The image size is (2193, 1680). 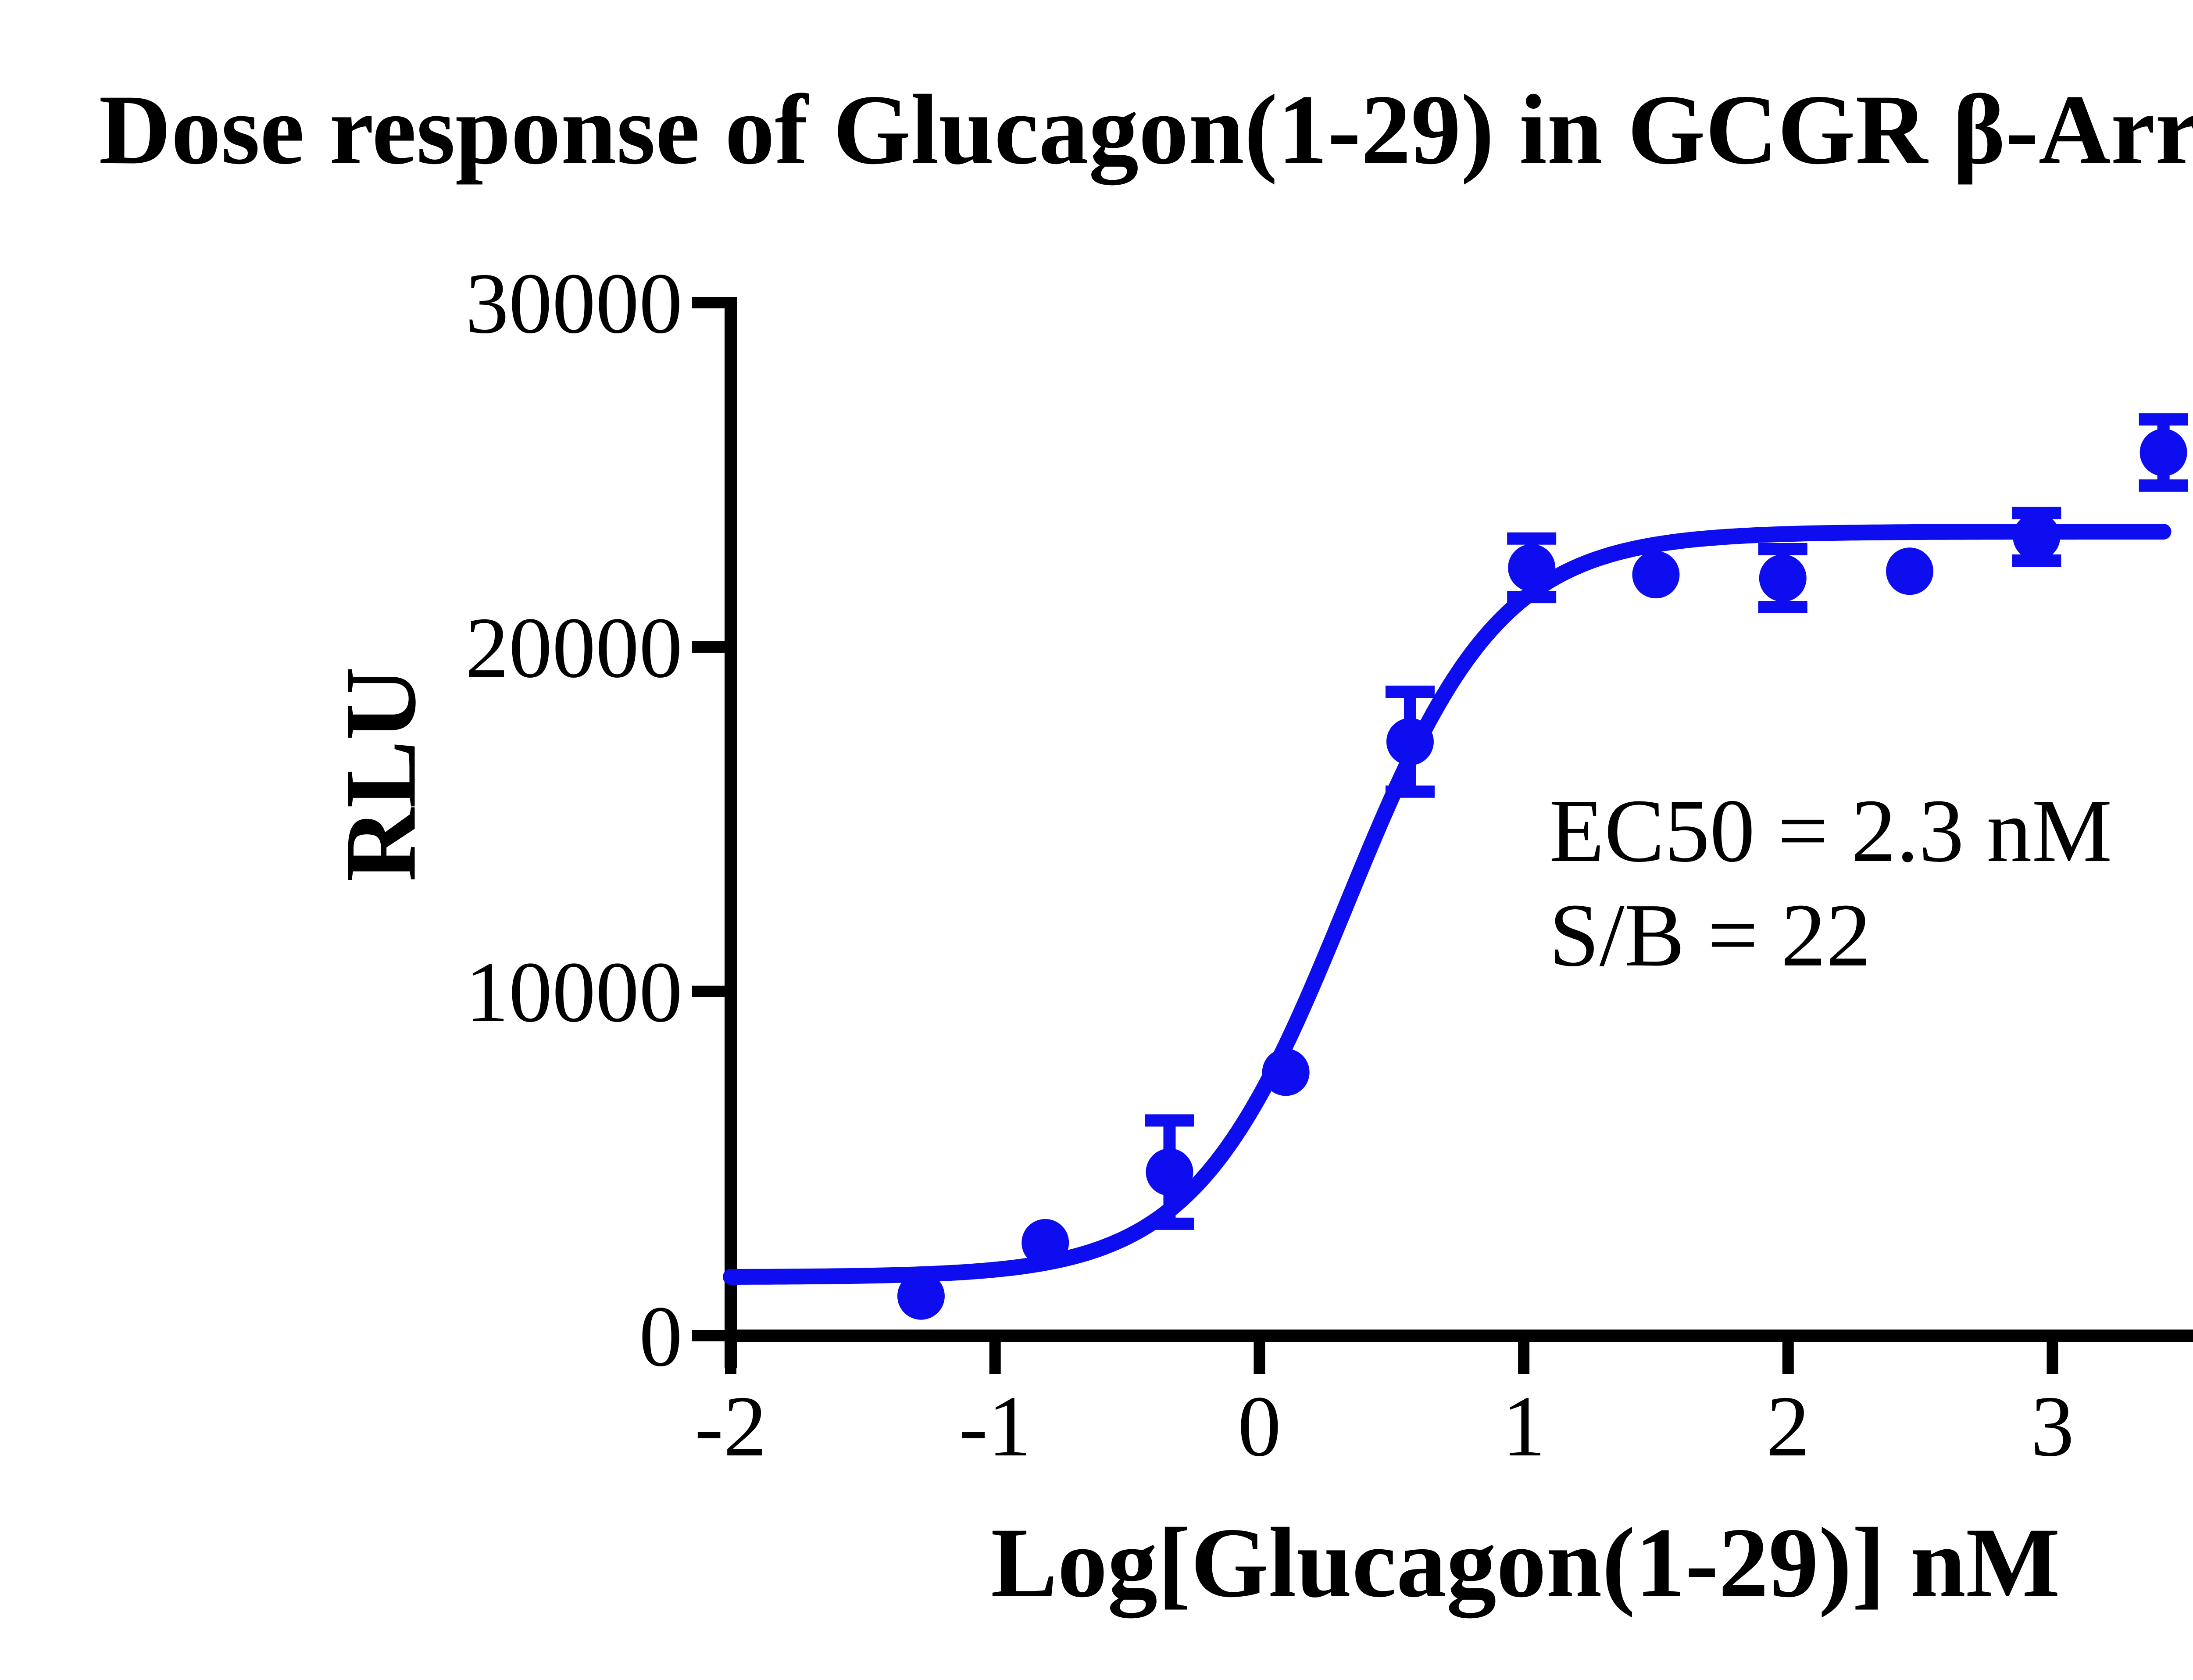 I want to click on x-tick-label: 1, so click(x=1524, y=1426).